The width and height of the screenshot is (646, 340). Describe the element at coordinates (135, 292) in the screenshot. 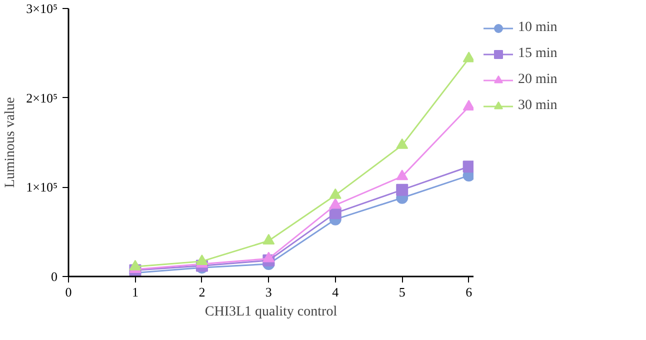

I see `x-tick-label: 1` at that location.